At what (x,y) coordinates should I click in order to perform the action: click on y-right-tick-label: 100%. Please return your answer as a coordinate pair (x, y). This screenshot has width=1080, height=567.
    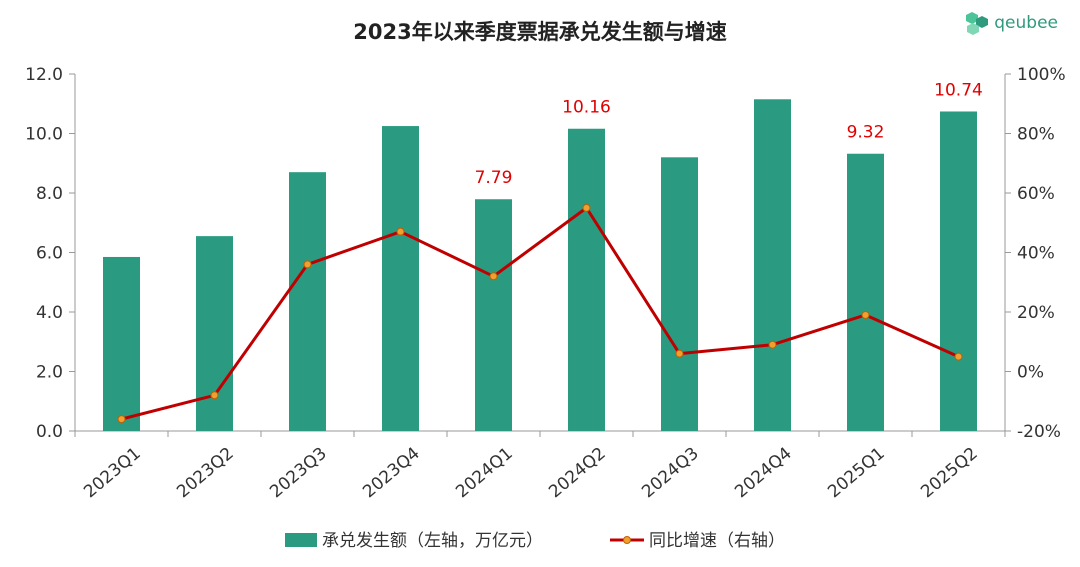
    Looking at the image, I should click on (1041, 75).